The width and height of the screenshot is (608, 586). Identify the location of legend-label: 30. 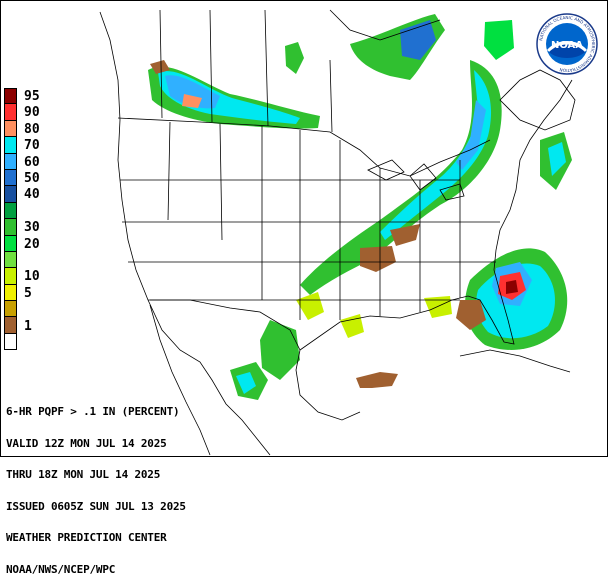
(32, 228).